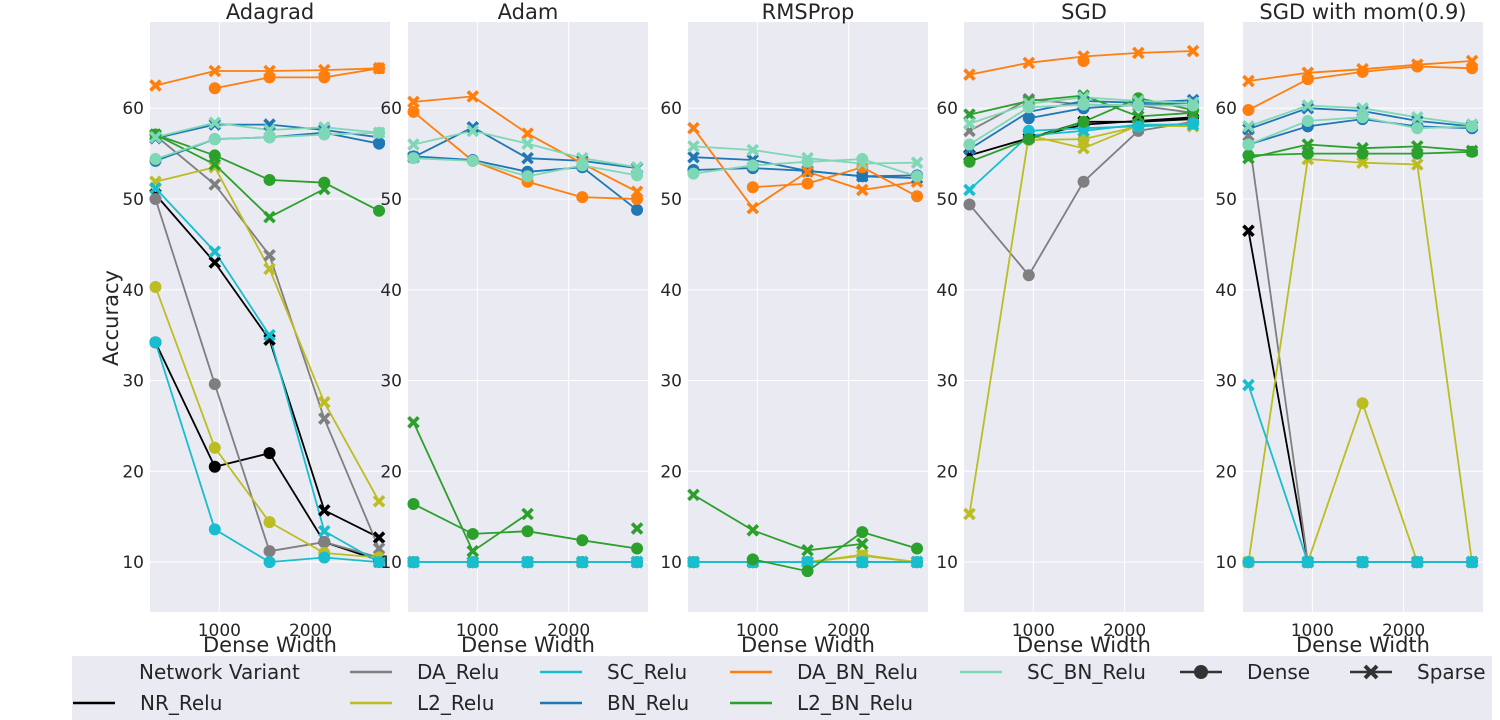  Describe the element at coordinates (1418, 672) in the screenshot. I see `legend-entry-Sparse: Sparse` at that location.